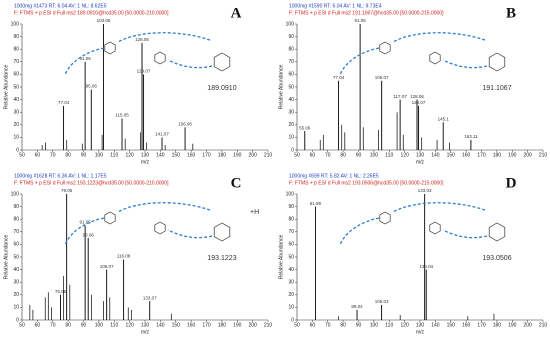  What do you see at coordinates (417, 96) in the screenshot?
I see `peak-label: 128.06` at bounding box center [417, 96].